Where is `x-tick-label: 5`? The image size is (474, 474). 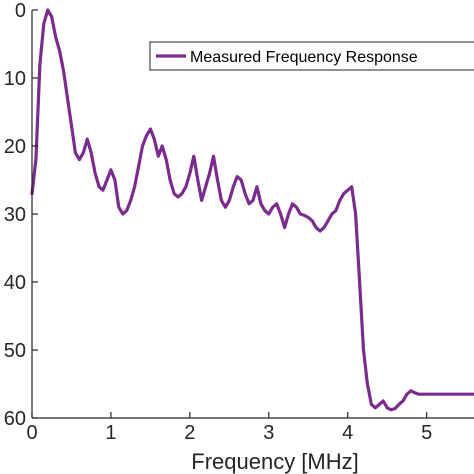
x-tick-label: 5 is located at coordinates (426, 433).